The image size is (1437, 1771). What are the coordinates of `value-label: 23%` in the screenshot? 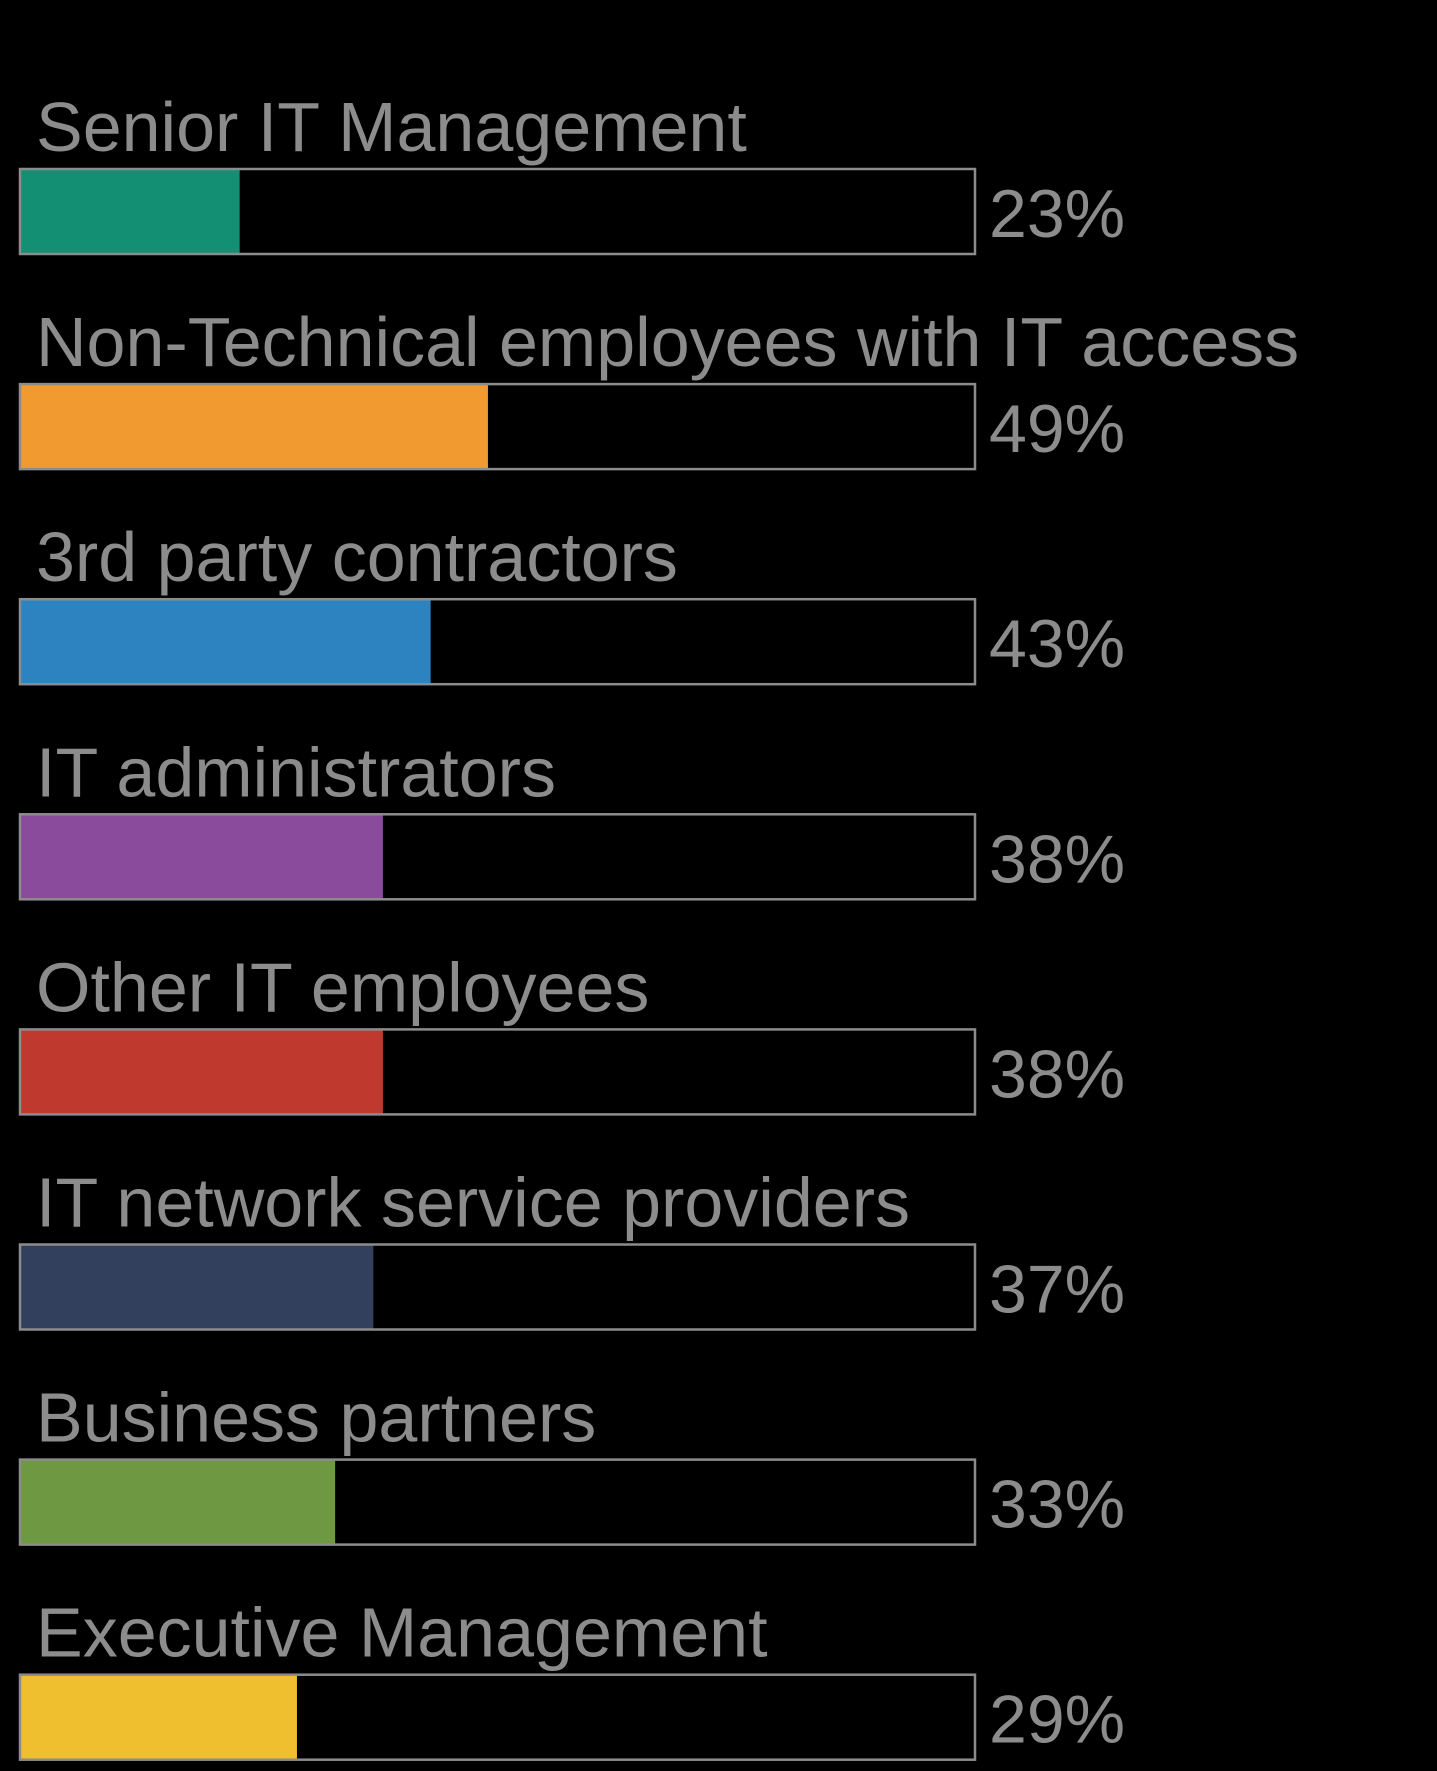 It's located at (1057, 214).